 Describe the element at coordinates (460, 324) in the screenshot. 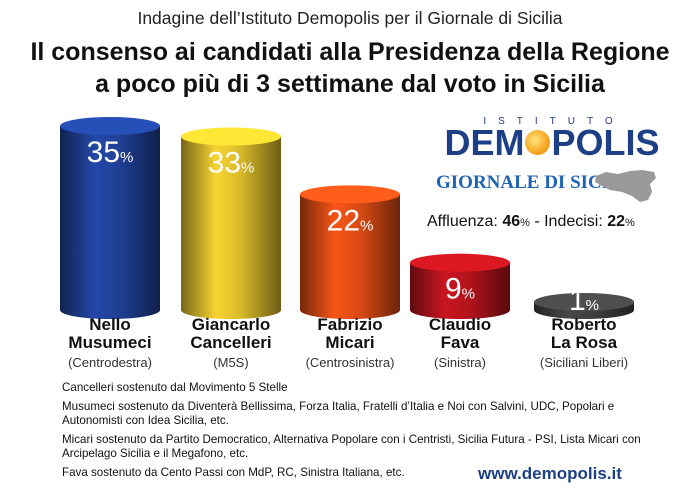

I see `candidate-first-name: Claudio` at that location.